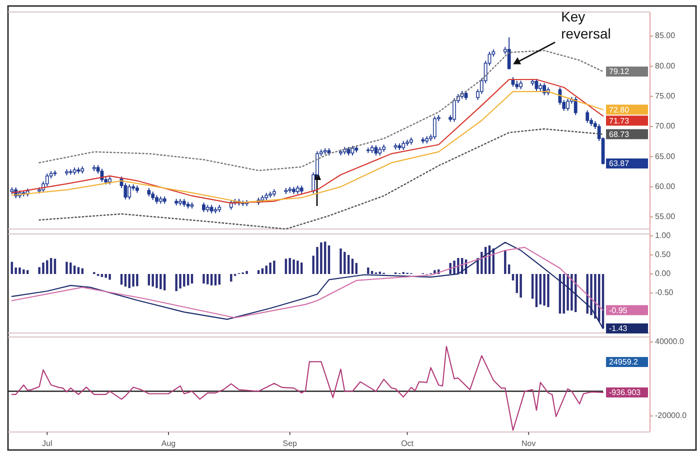 This screenshot has height=454, width=699. Describe the element at coordinates (665, 217) in the screenshot. I see `y-tick-label: 55.00` at that location.